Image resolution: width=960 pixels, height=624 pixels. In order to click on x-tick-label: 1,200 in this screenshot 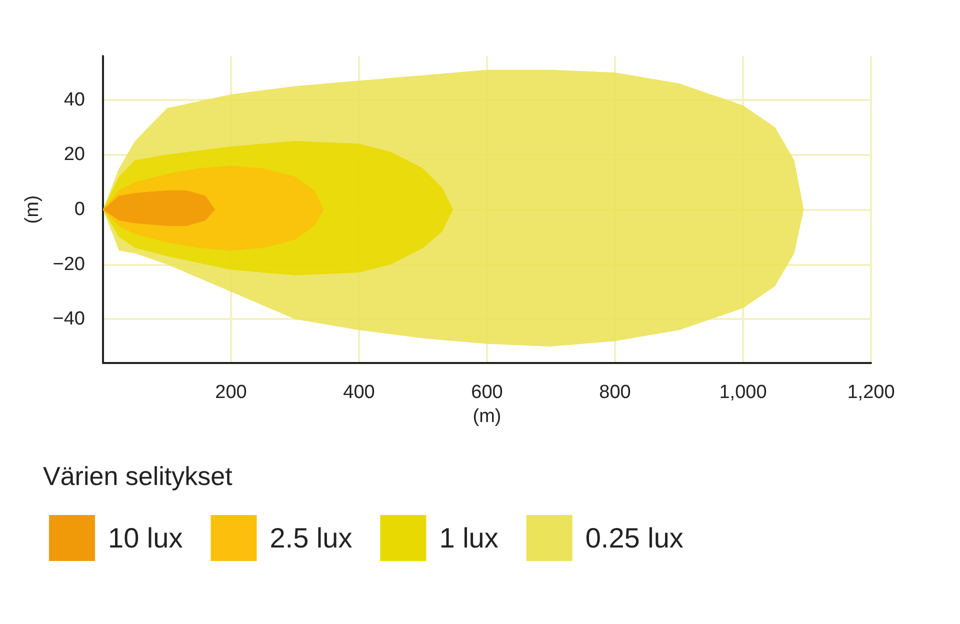, I will do `click(871, 392)`.